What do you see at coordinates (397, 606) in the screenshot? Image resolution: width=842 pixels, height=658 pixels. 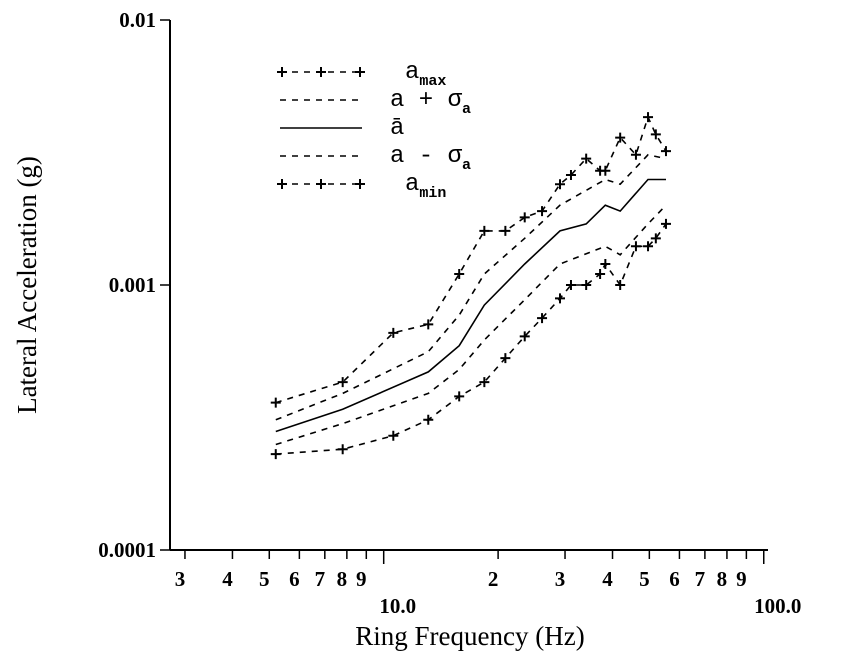 I see `x-tick-label: 10.0` at bounding box center [397, 606].